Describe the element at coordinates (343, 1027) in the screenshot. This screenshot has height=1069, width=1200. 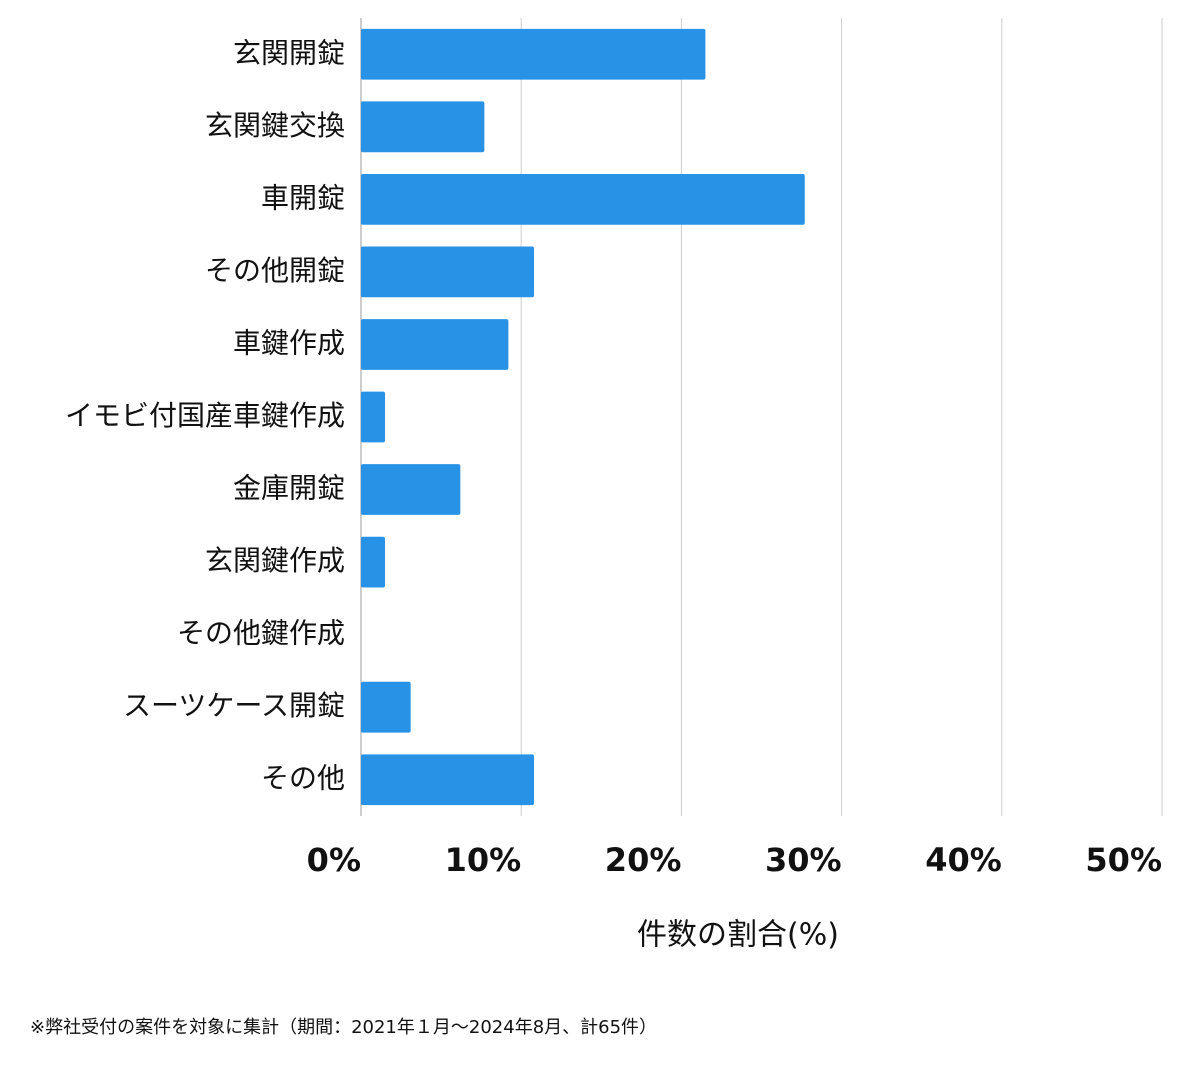
I see `footnote: ※弊社受付の案件を対象に集計（期間：2021年１月〜2024年8月、計65件）` at that location.